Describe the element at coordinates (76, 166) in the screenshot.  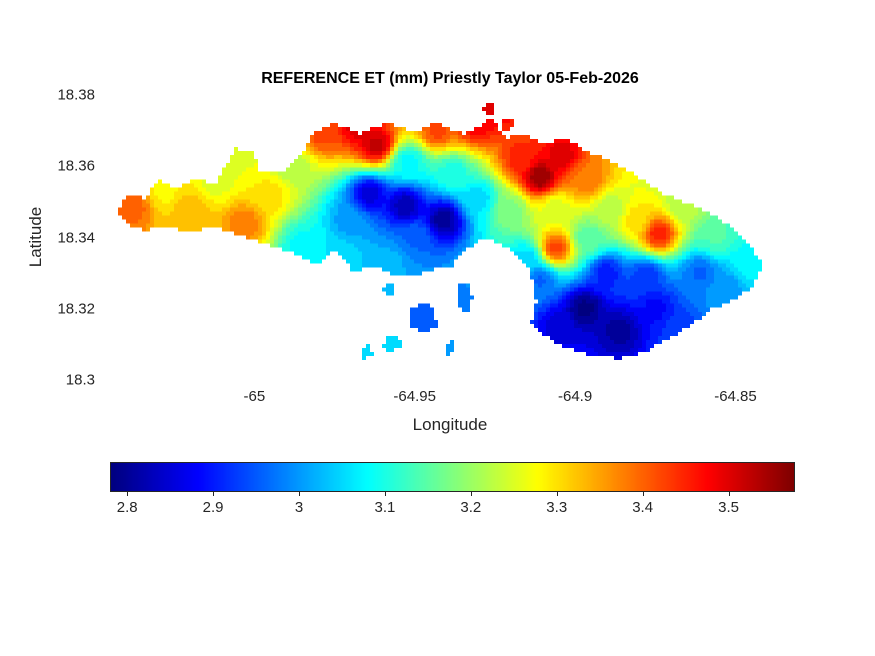
I see `y-tick-label: 18.36` at that location.